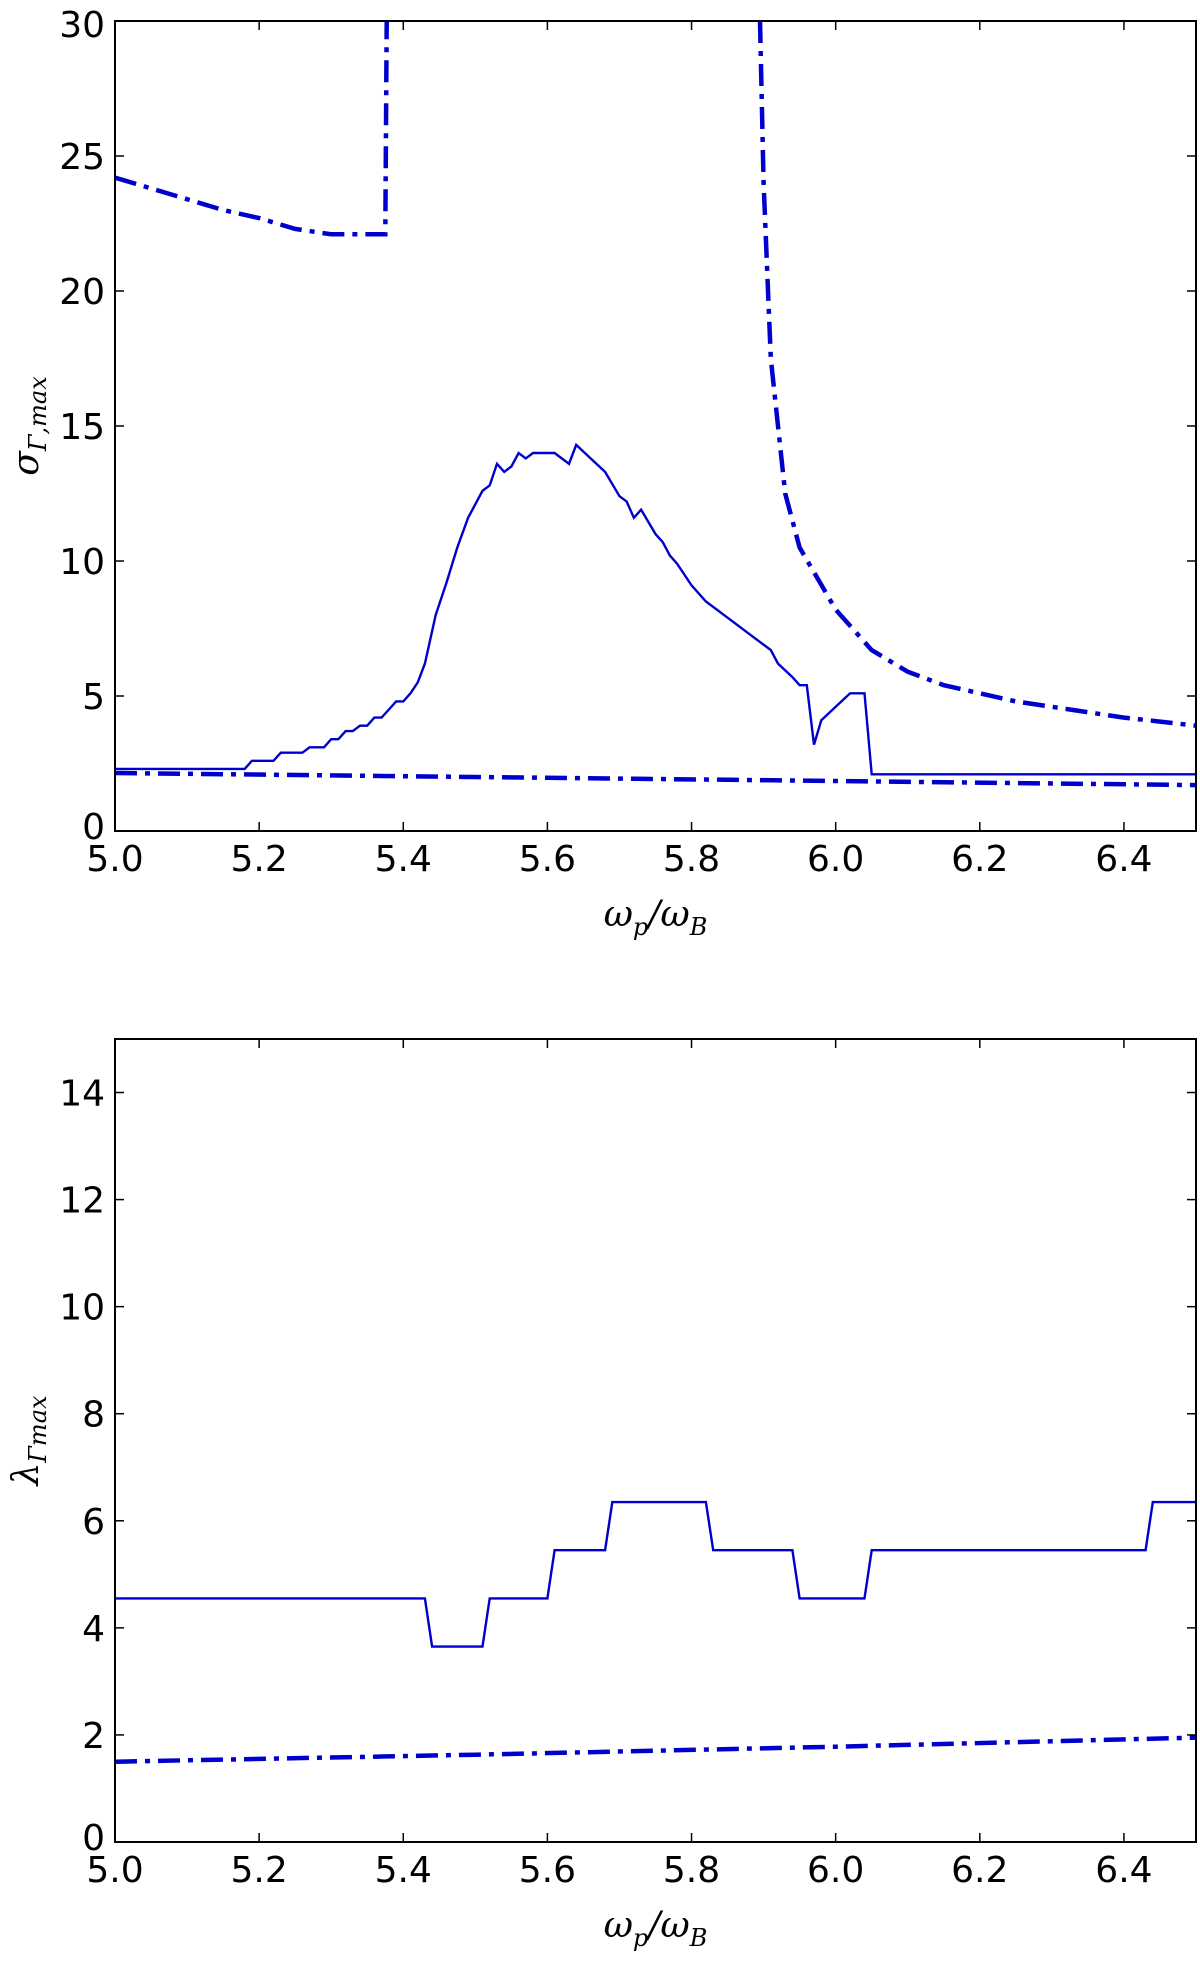 The height and width of the screenshot is (1965, 1200). Describe the element at coordinates (93, 1522) in the screenshot. I see `y-tick-label: 6` at that location.